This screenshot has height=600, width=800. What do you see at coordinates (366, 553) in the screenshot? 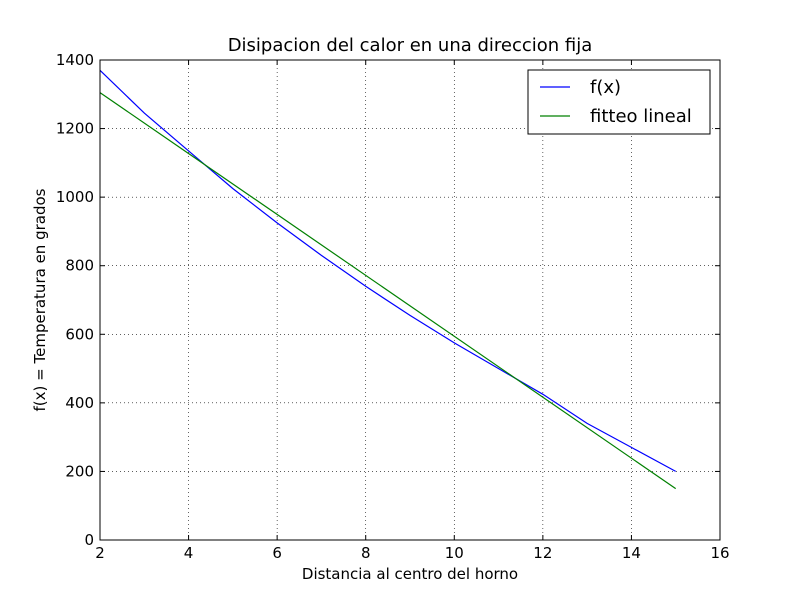
I see `x-tick-label: 8` at bounding box center [366, 553].